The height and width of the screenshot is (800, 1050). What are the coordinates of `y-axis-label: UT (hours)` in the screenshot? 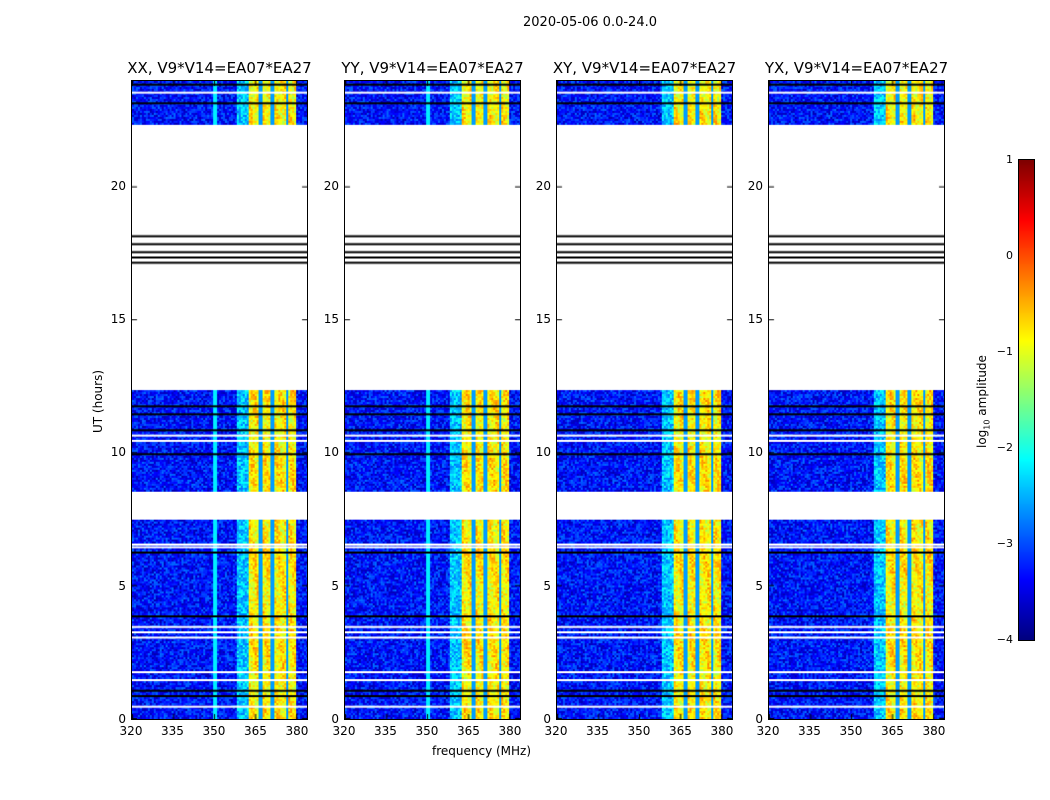 It's located at (98, 401).